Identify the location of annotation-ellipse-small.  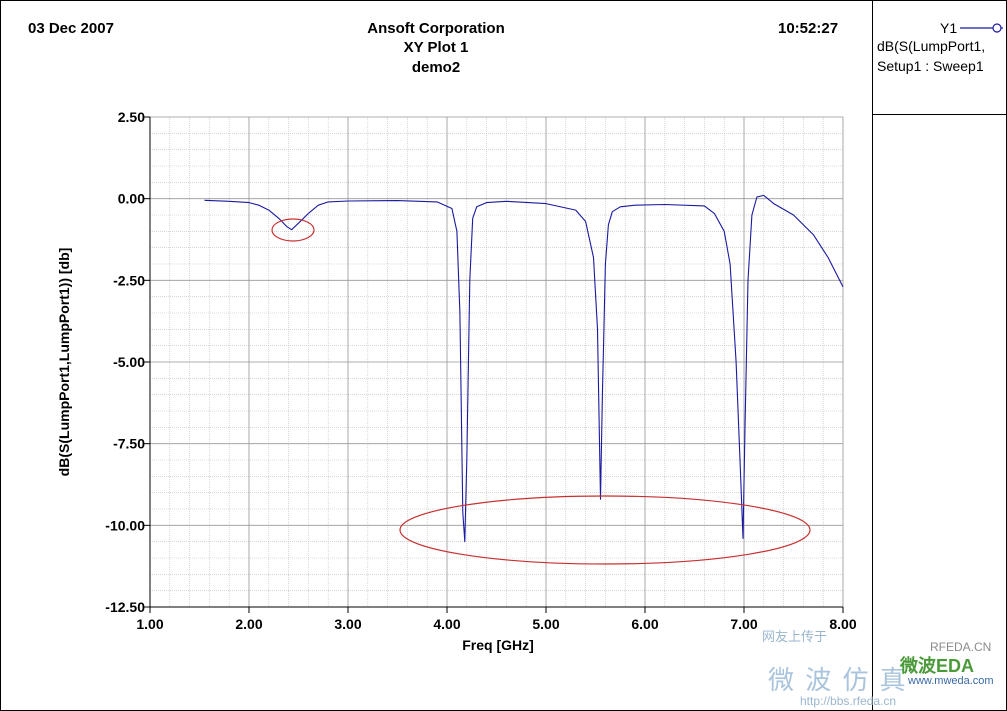
(293, 230).